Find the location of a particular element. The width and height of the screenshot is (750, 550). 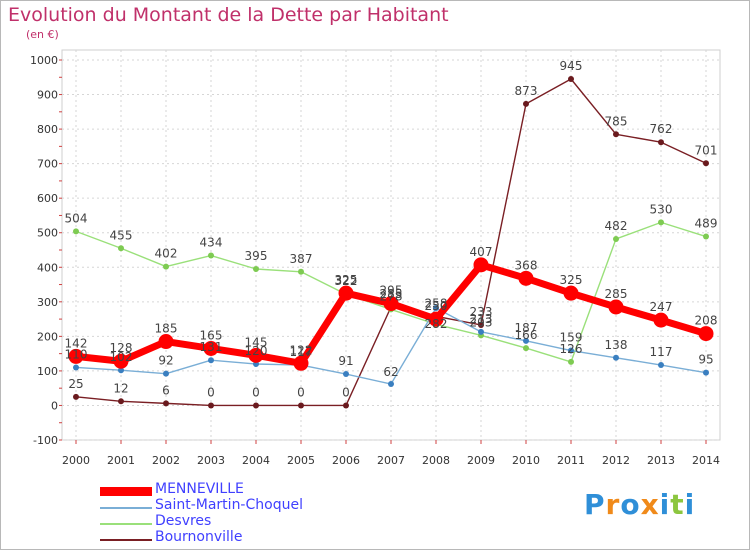

y-tick-label: 400 is located at coordinates (47, 267).